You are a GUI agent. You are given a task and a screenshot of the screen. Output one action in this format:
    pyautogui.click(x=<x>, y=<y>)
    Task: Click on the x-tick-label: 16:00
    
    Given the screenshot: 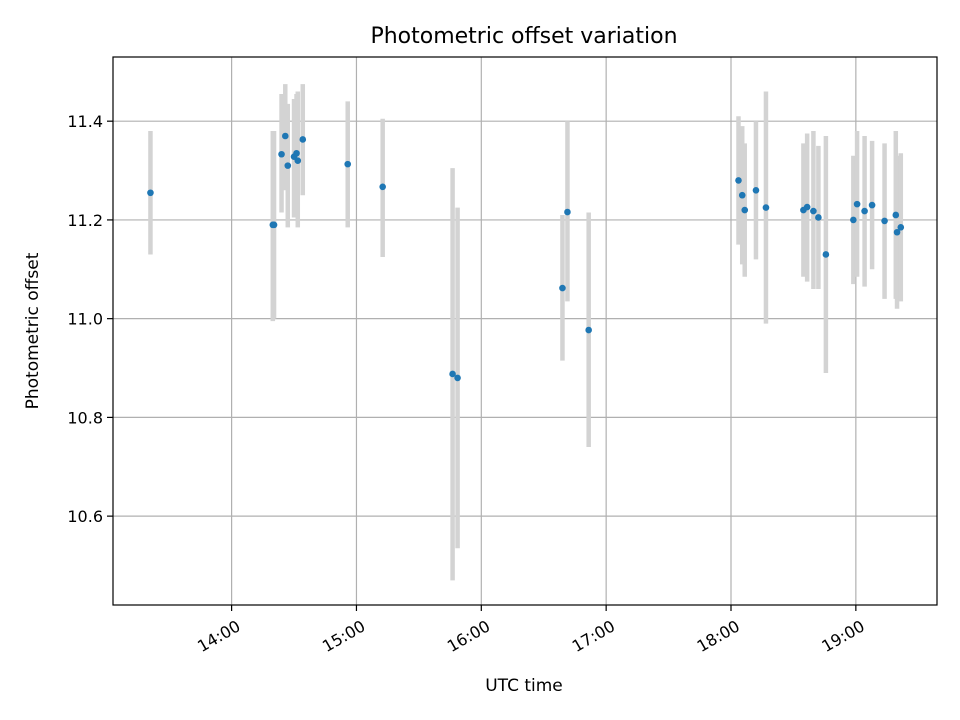 What is the action you would take?
    pyautogui.click(x=468, y=636)
    